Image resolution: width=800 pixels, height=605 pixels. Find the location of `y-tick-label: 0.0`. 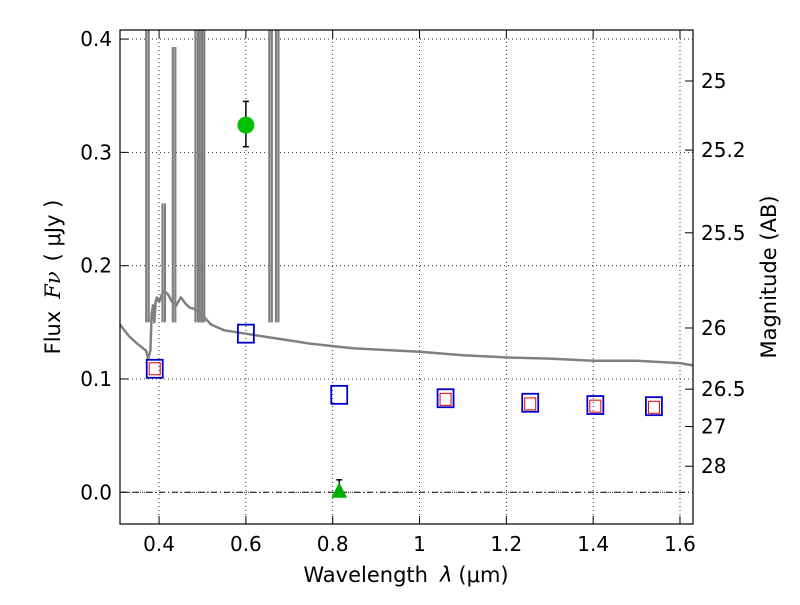

y-tick-label: 0.0 is located at coordinates (96, 492).